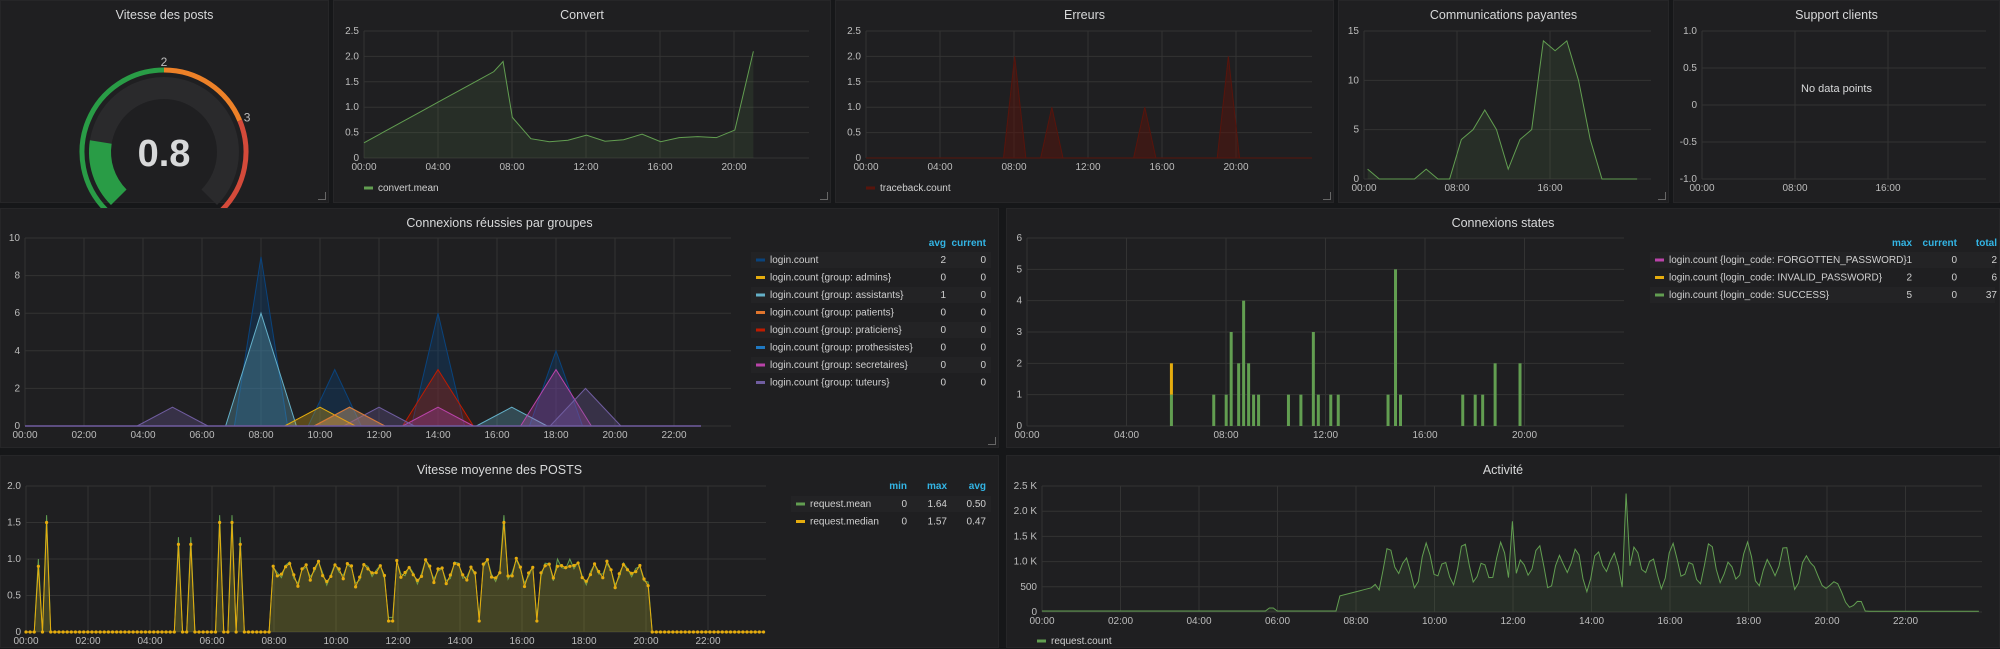 This screenshot has height=649, width=2000. Describe the element at coordinates (1028, 587) in the screenshot. I see `y-tick-label: 500` at that location.